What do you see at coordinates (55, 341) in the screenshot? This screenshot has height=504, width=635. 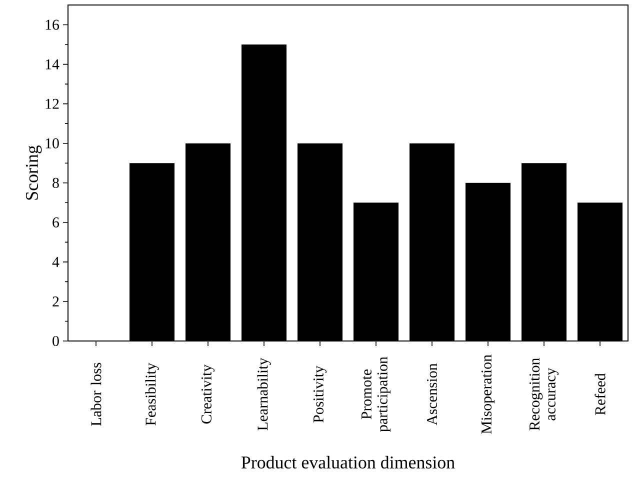 I see `y-tick-label: 0` at bounding box center [55, 341].